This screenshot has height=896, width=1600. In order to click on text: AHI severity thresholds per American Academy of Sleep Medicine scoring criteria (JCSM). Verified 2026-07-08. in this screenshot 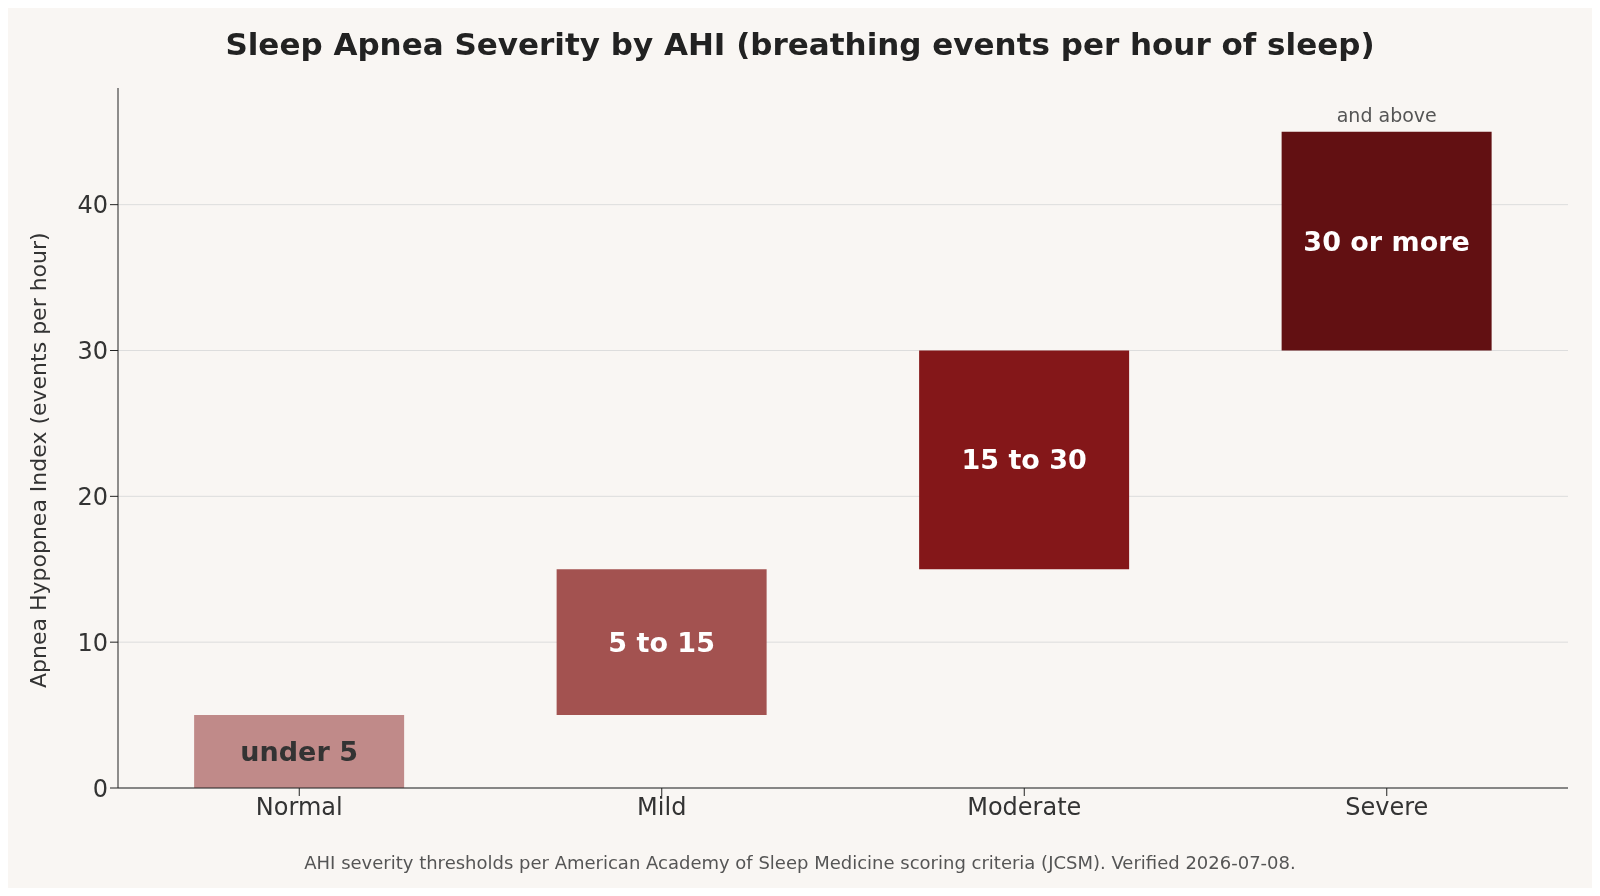, I will do `click(800, 862)`.